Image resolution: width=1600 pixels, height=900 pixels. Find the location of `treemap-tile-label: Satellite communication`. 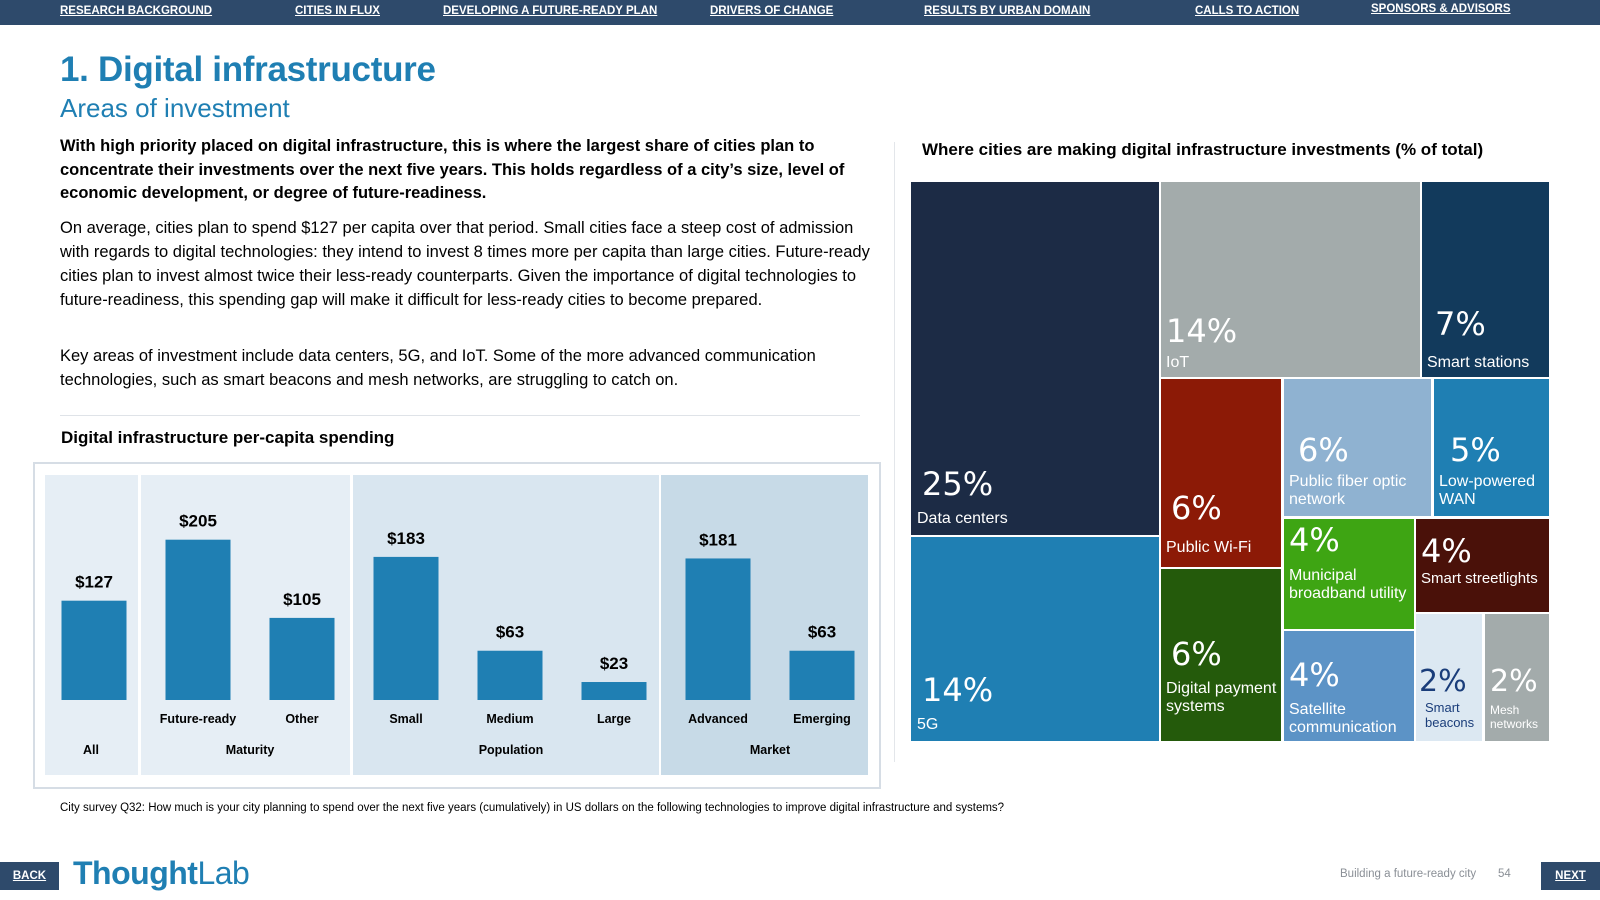

treemap-tile-label: Satellite communication is located at coordinates (1343, 719).